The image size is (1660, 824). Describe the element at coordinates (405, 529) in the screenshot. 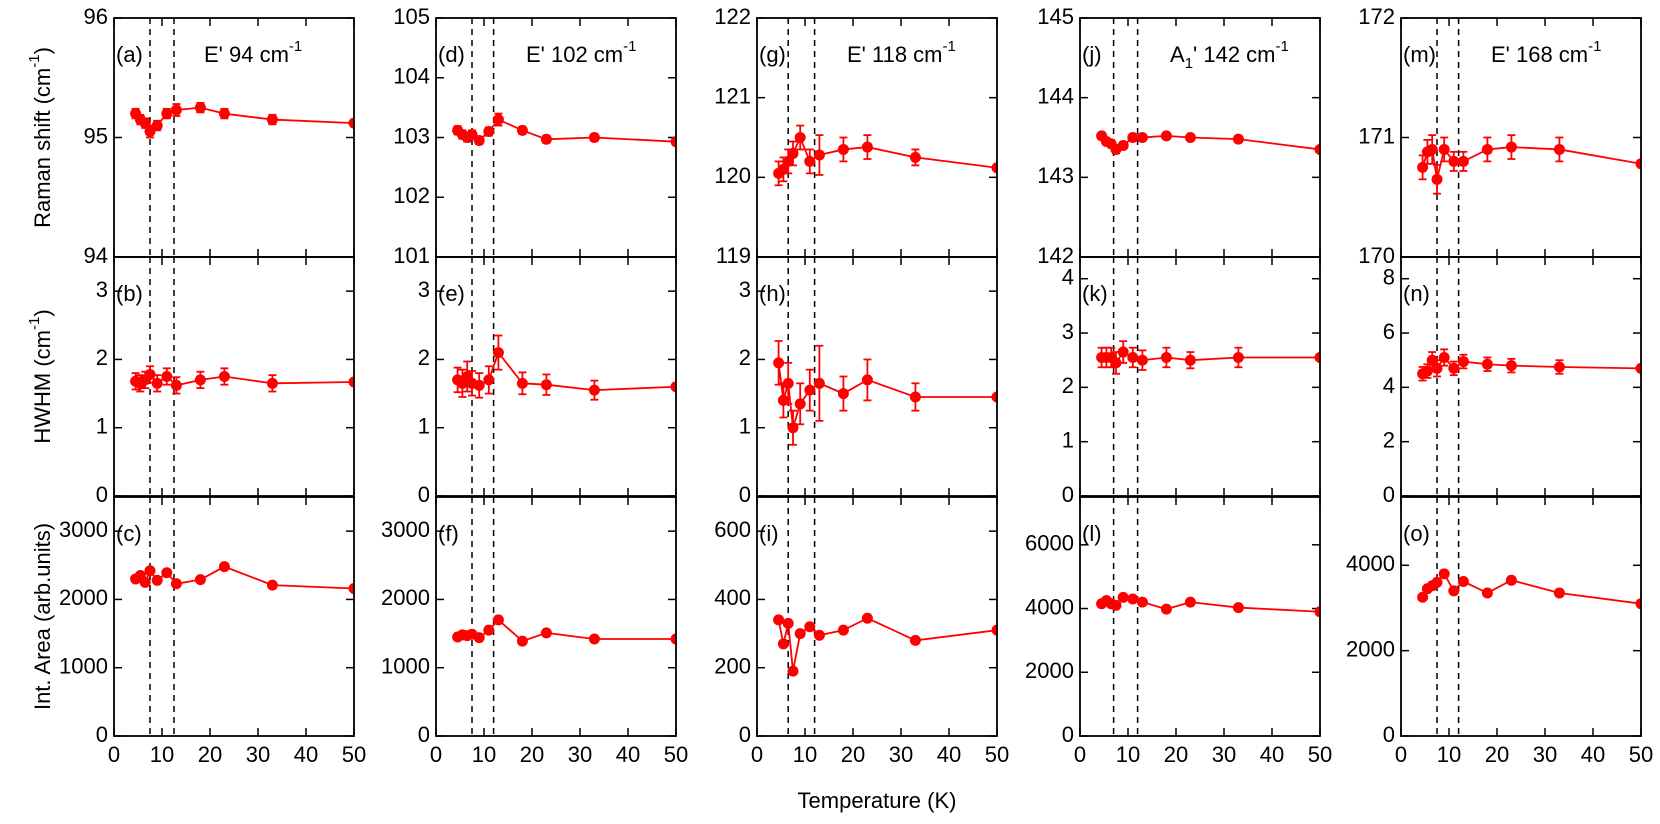

I see `y-tick-label: 3000` at that location.